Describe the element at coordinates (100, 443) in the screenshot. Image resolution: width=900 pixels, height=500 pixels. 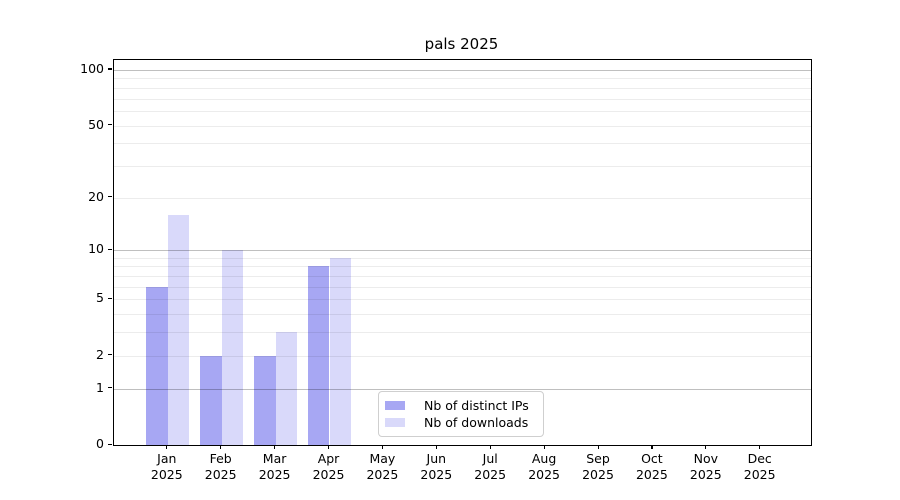
I see `y-tick-label: 0` at that location.